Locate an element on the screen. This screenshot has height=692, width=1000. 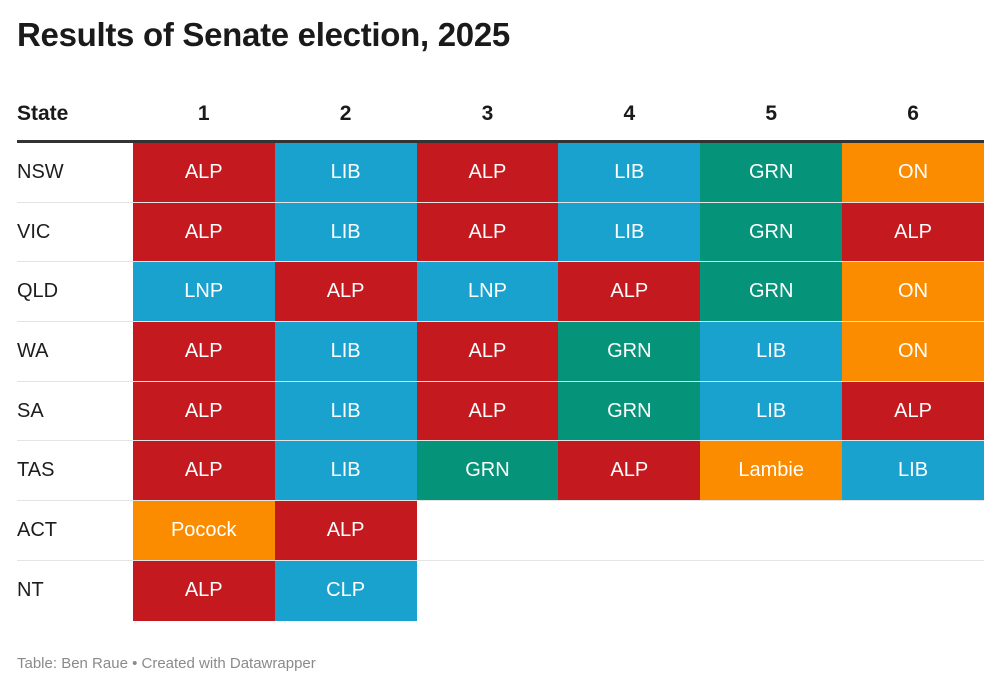
state-label: ACT is located at coordinates (37, 529).